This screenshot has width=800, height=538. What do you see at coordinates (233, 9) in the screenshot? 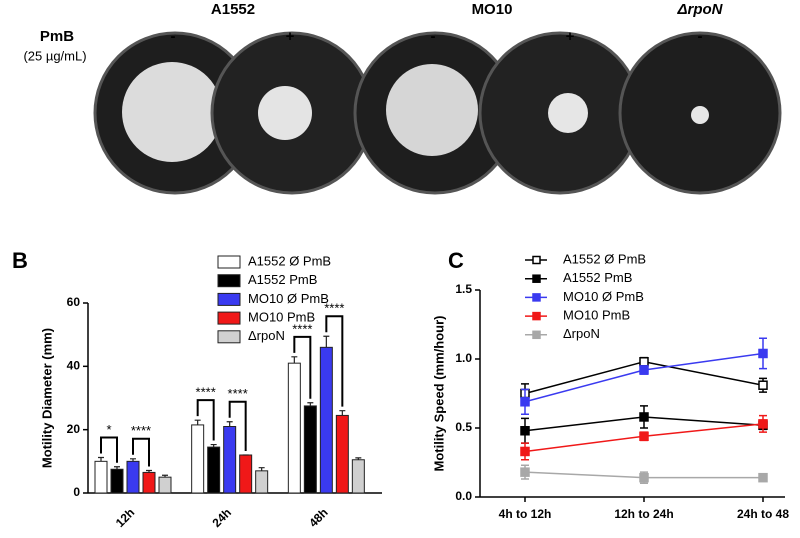
I see `strain-label: A1552` at bounding box center [233, 9].